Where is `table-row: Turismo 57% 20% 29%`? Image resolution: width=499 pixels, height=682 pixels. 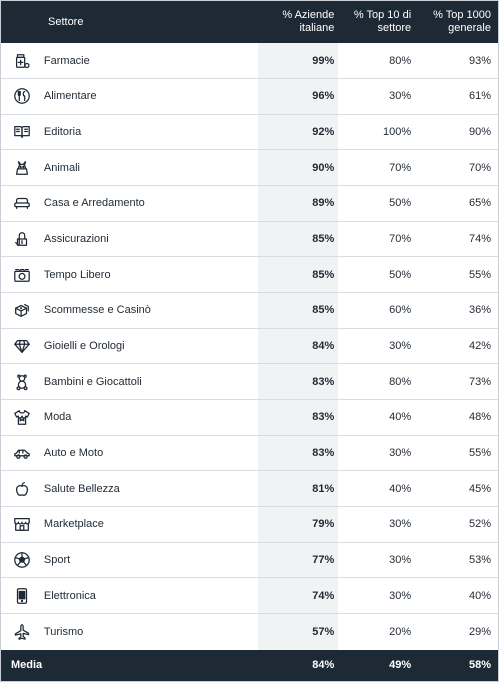 table-row: Turismo 57% 20% 29% is located at coordinates (249, 632).